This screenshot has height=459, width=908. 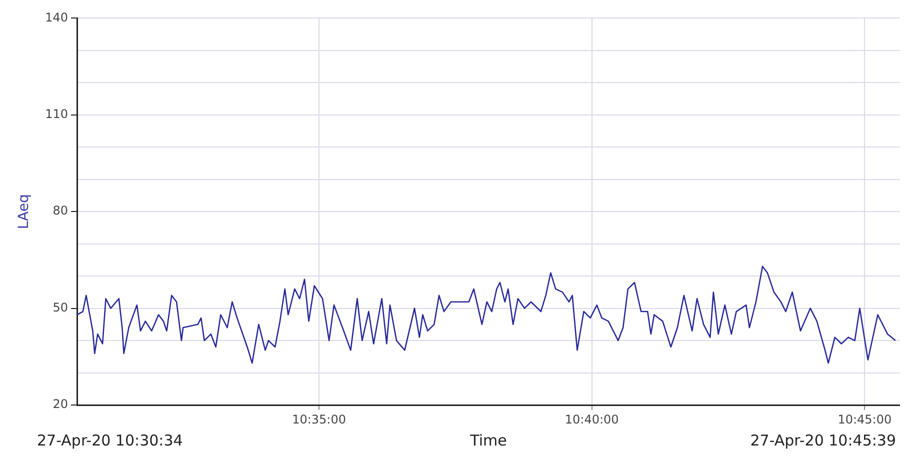 What do you see at coordinates (319, 419) in the screenshot?
I see `x-tick-label: 10:35:00` at bounding box center [319, 419].